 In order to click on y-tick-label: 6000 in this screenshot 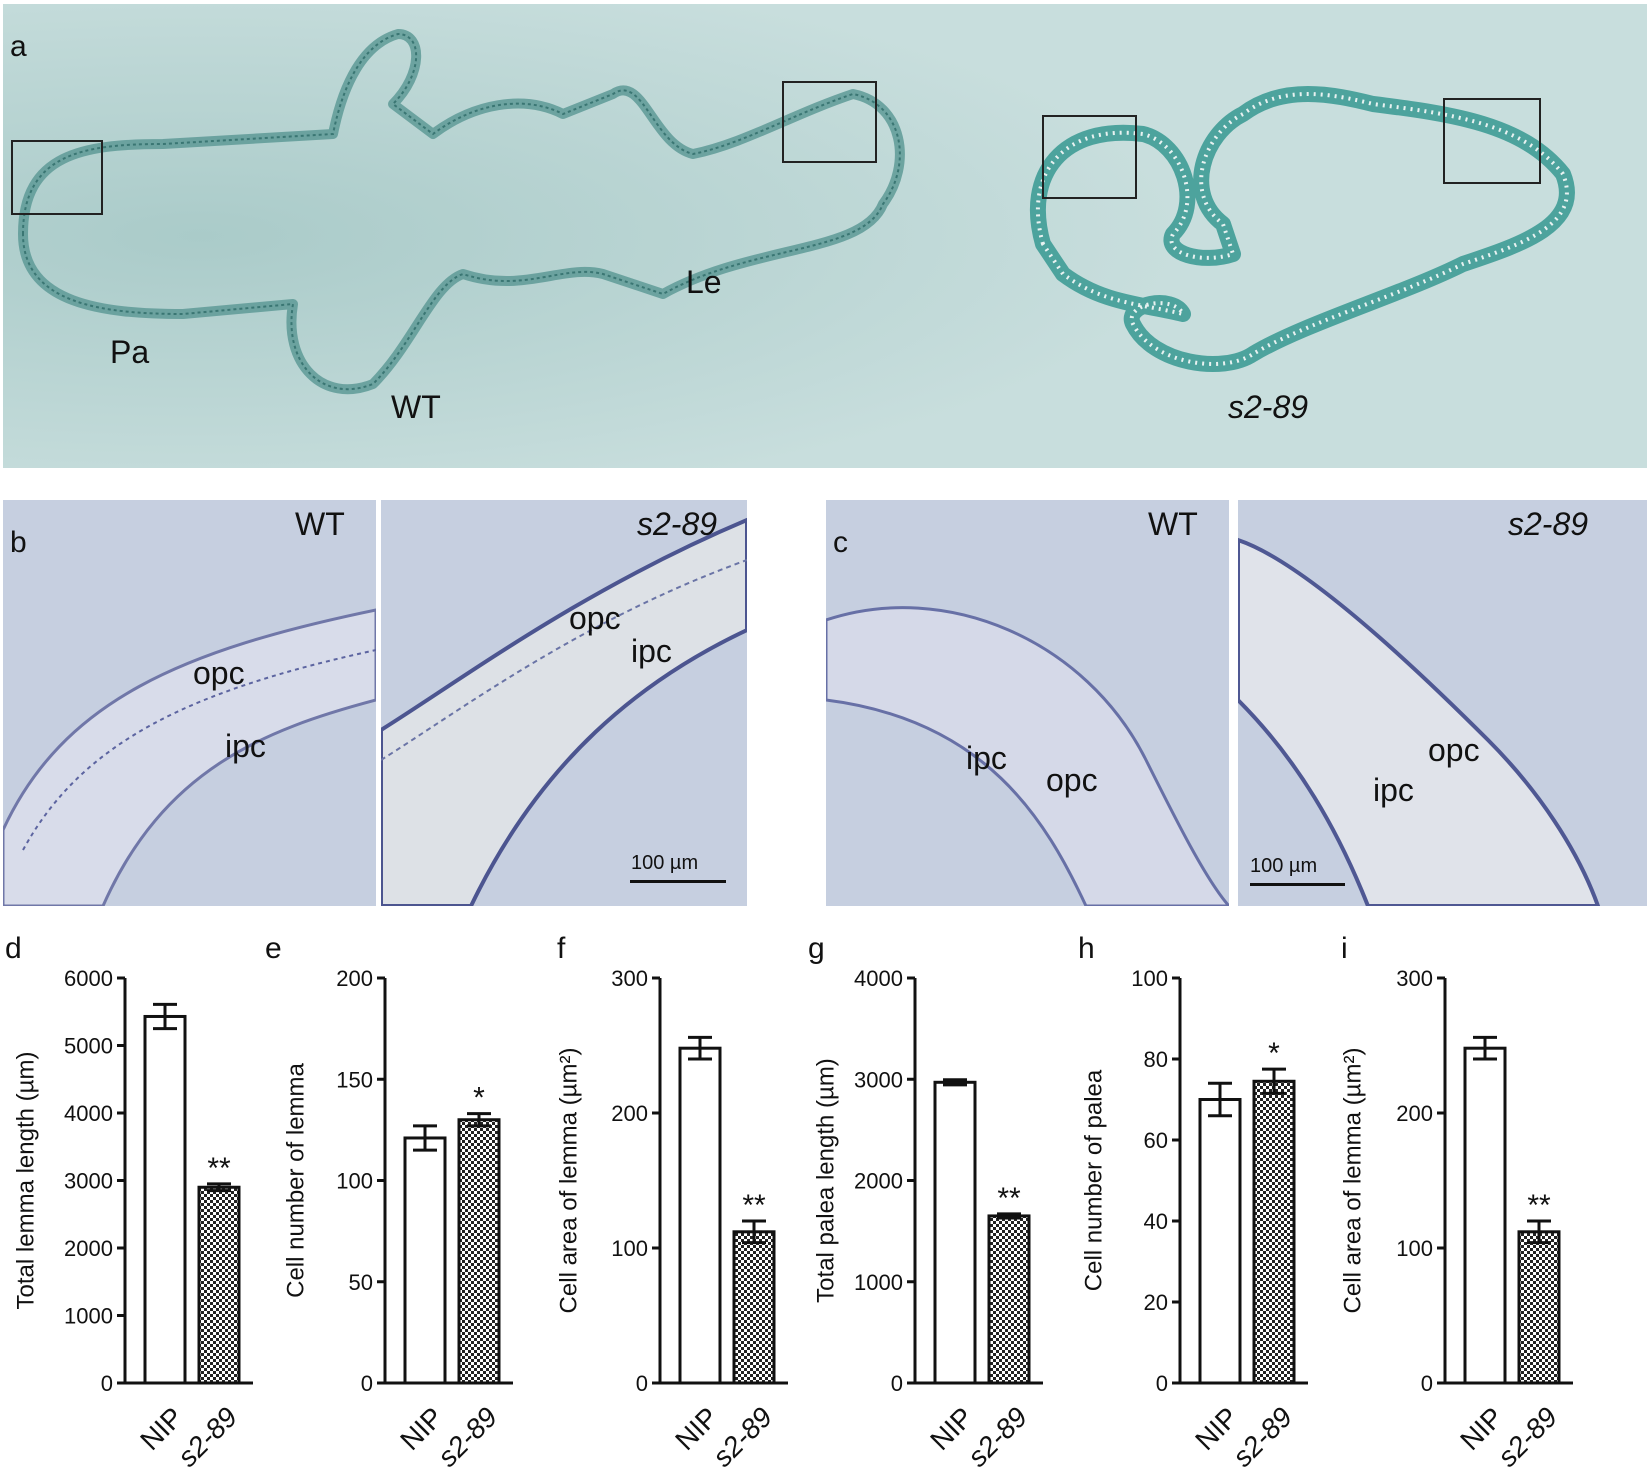, I will do `click(88, 978)`.